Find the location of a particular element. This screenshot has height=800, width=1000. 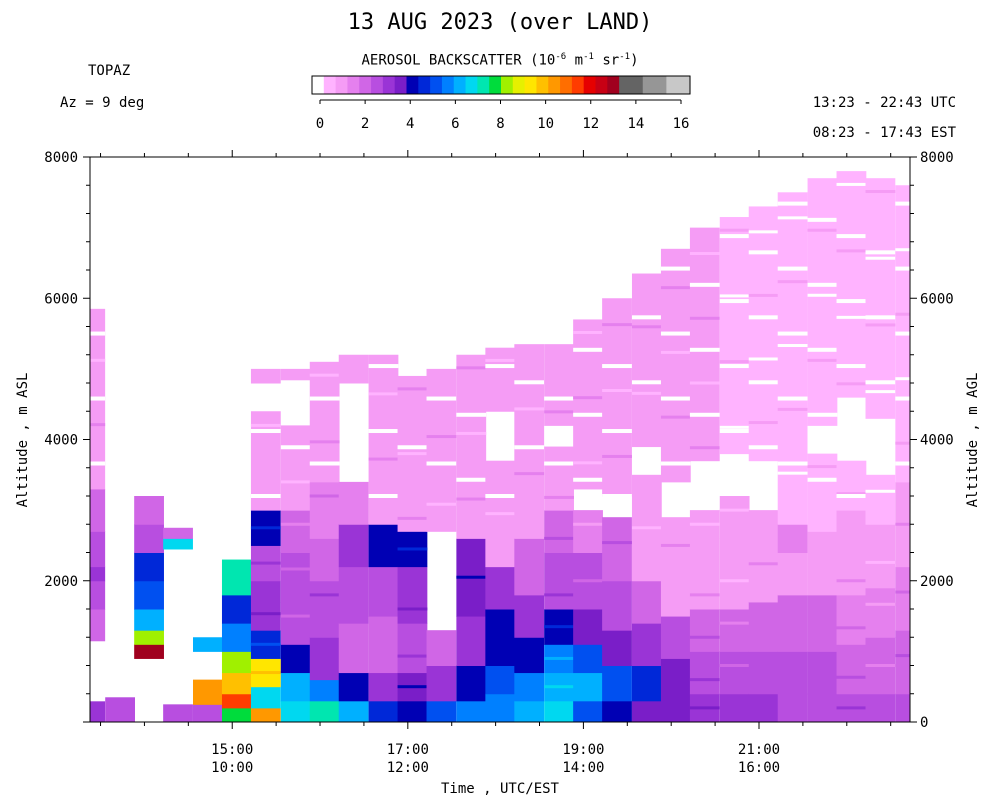

x-tick-label-utc: 21:00 is located at coordinates (759, 750).